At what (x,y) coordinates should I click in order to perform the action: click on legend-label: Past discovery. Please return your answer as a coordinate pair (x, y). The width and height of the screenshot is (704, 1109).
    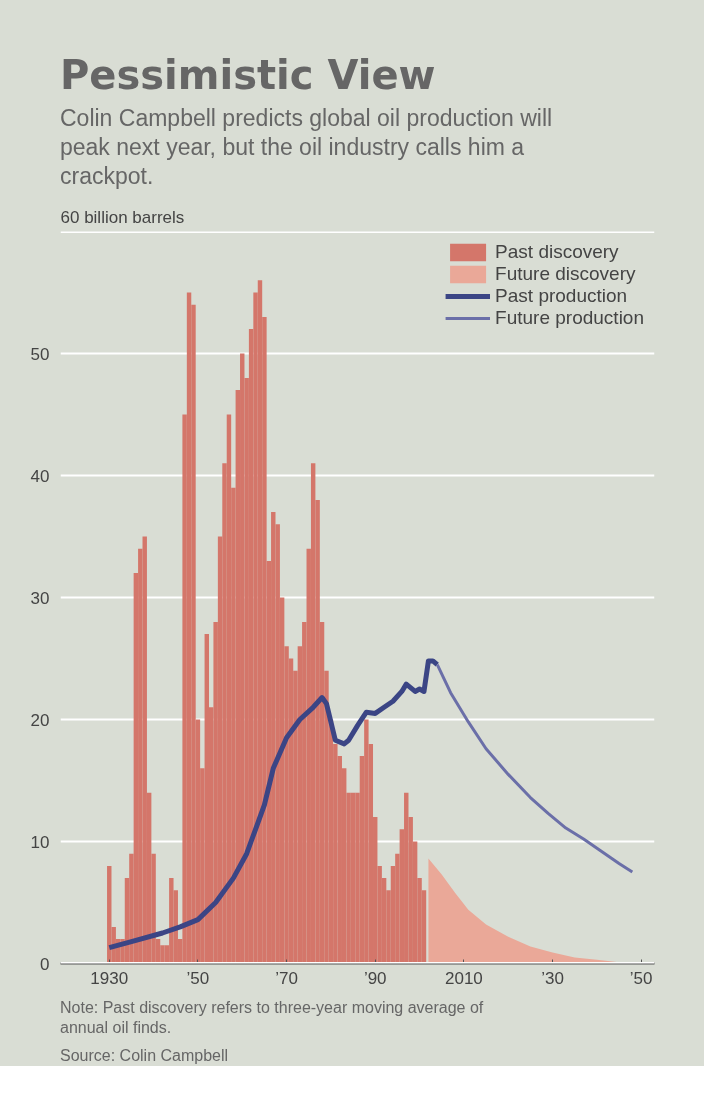
    Looking at the image, I should click on (557, 252).